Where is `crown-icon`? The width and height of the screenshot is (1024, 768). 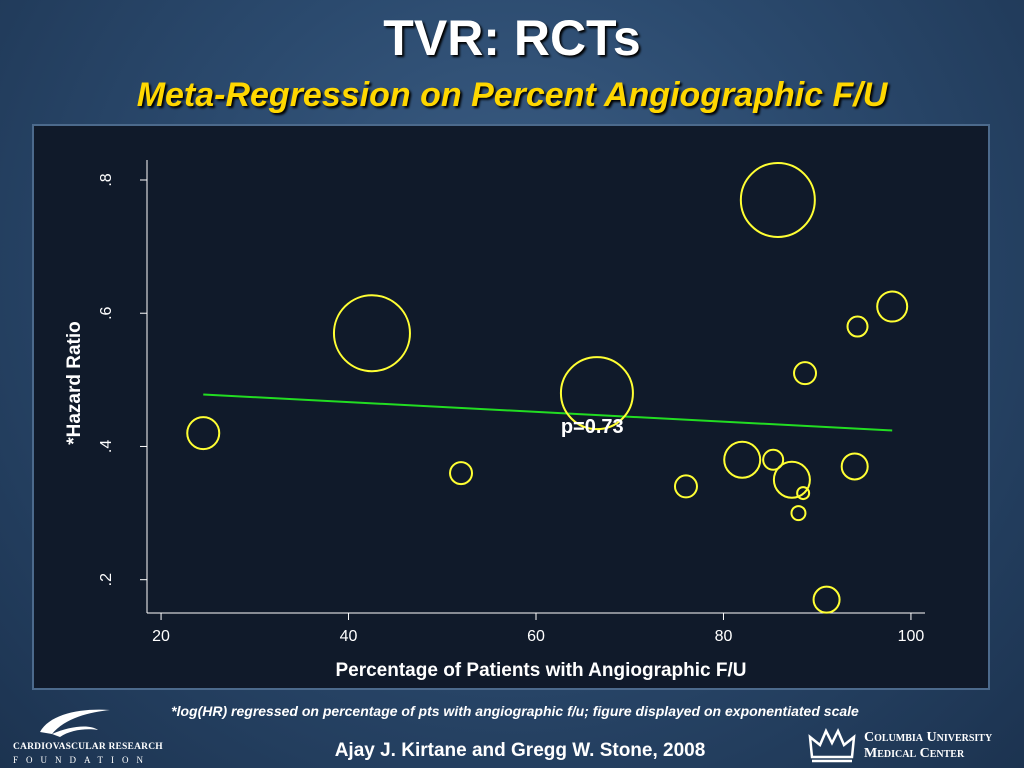
crown-icon is located at coordinates (832, 745).